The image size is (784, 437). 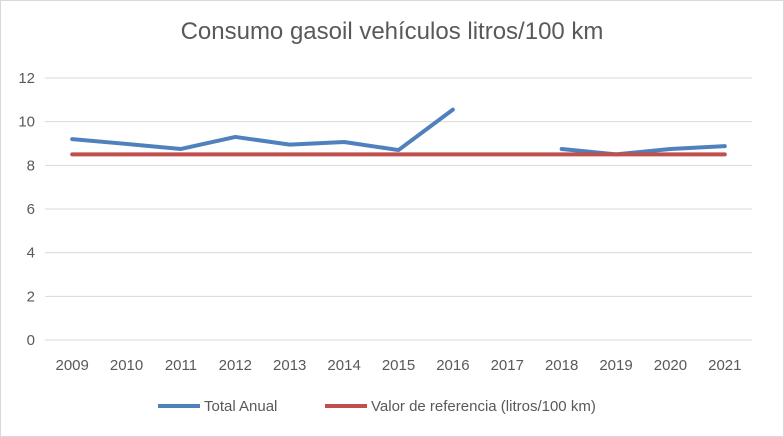 What do you see at coordinates (343, 365) in the screenshot?
I see `x-tick-label: 2014` at bounding box center [343, 365].